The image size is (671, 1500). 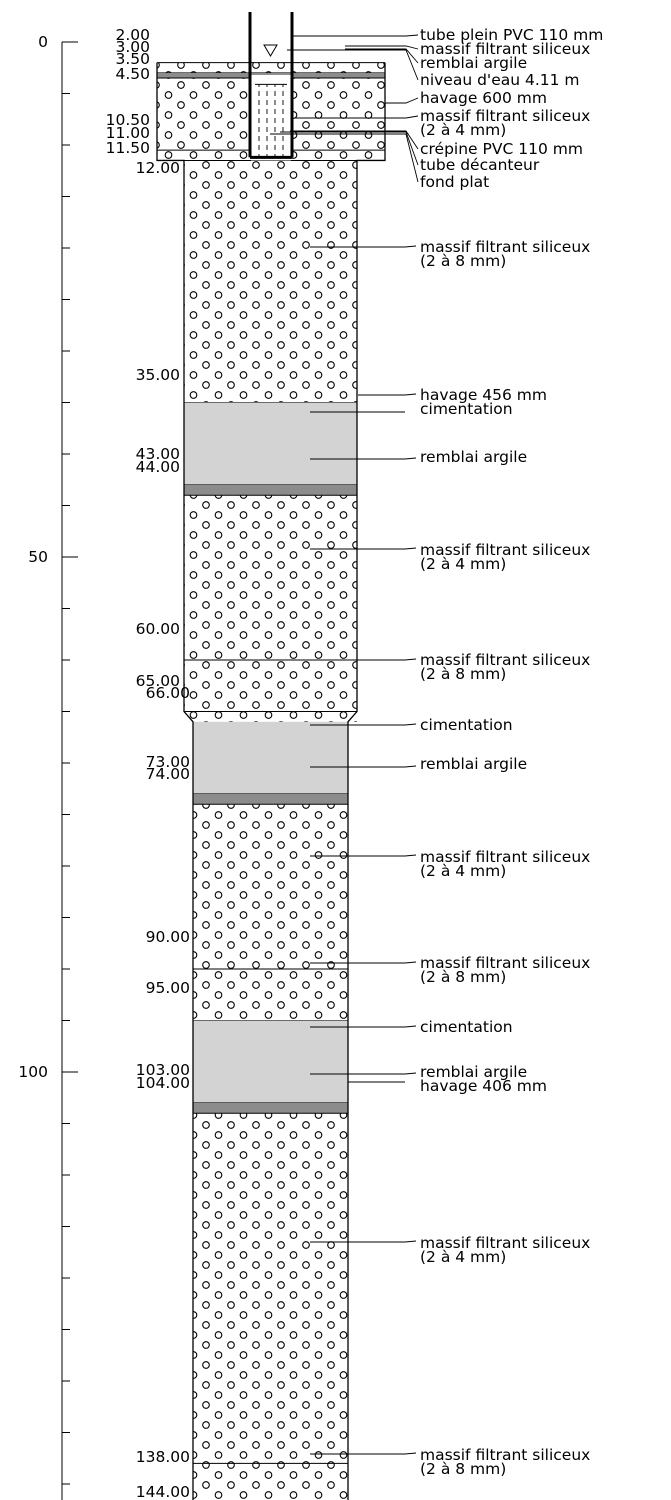 I want to click on depth-label: 65.00, so click(x=158, y=681).